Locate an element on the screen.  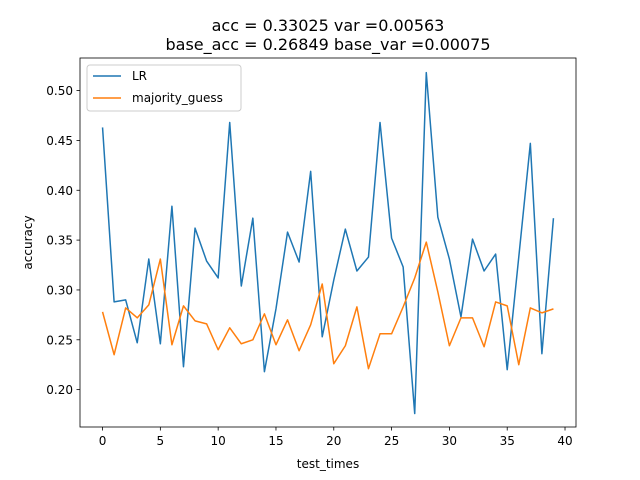
y-tick-label: 0.45 is located at coordinates (59, 141).